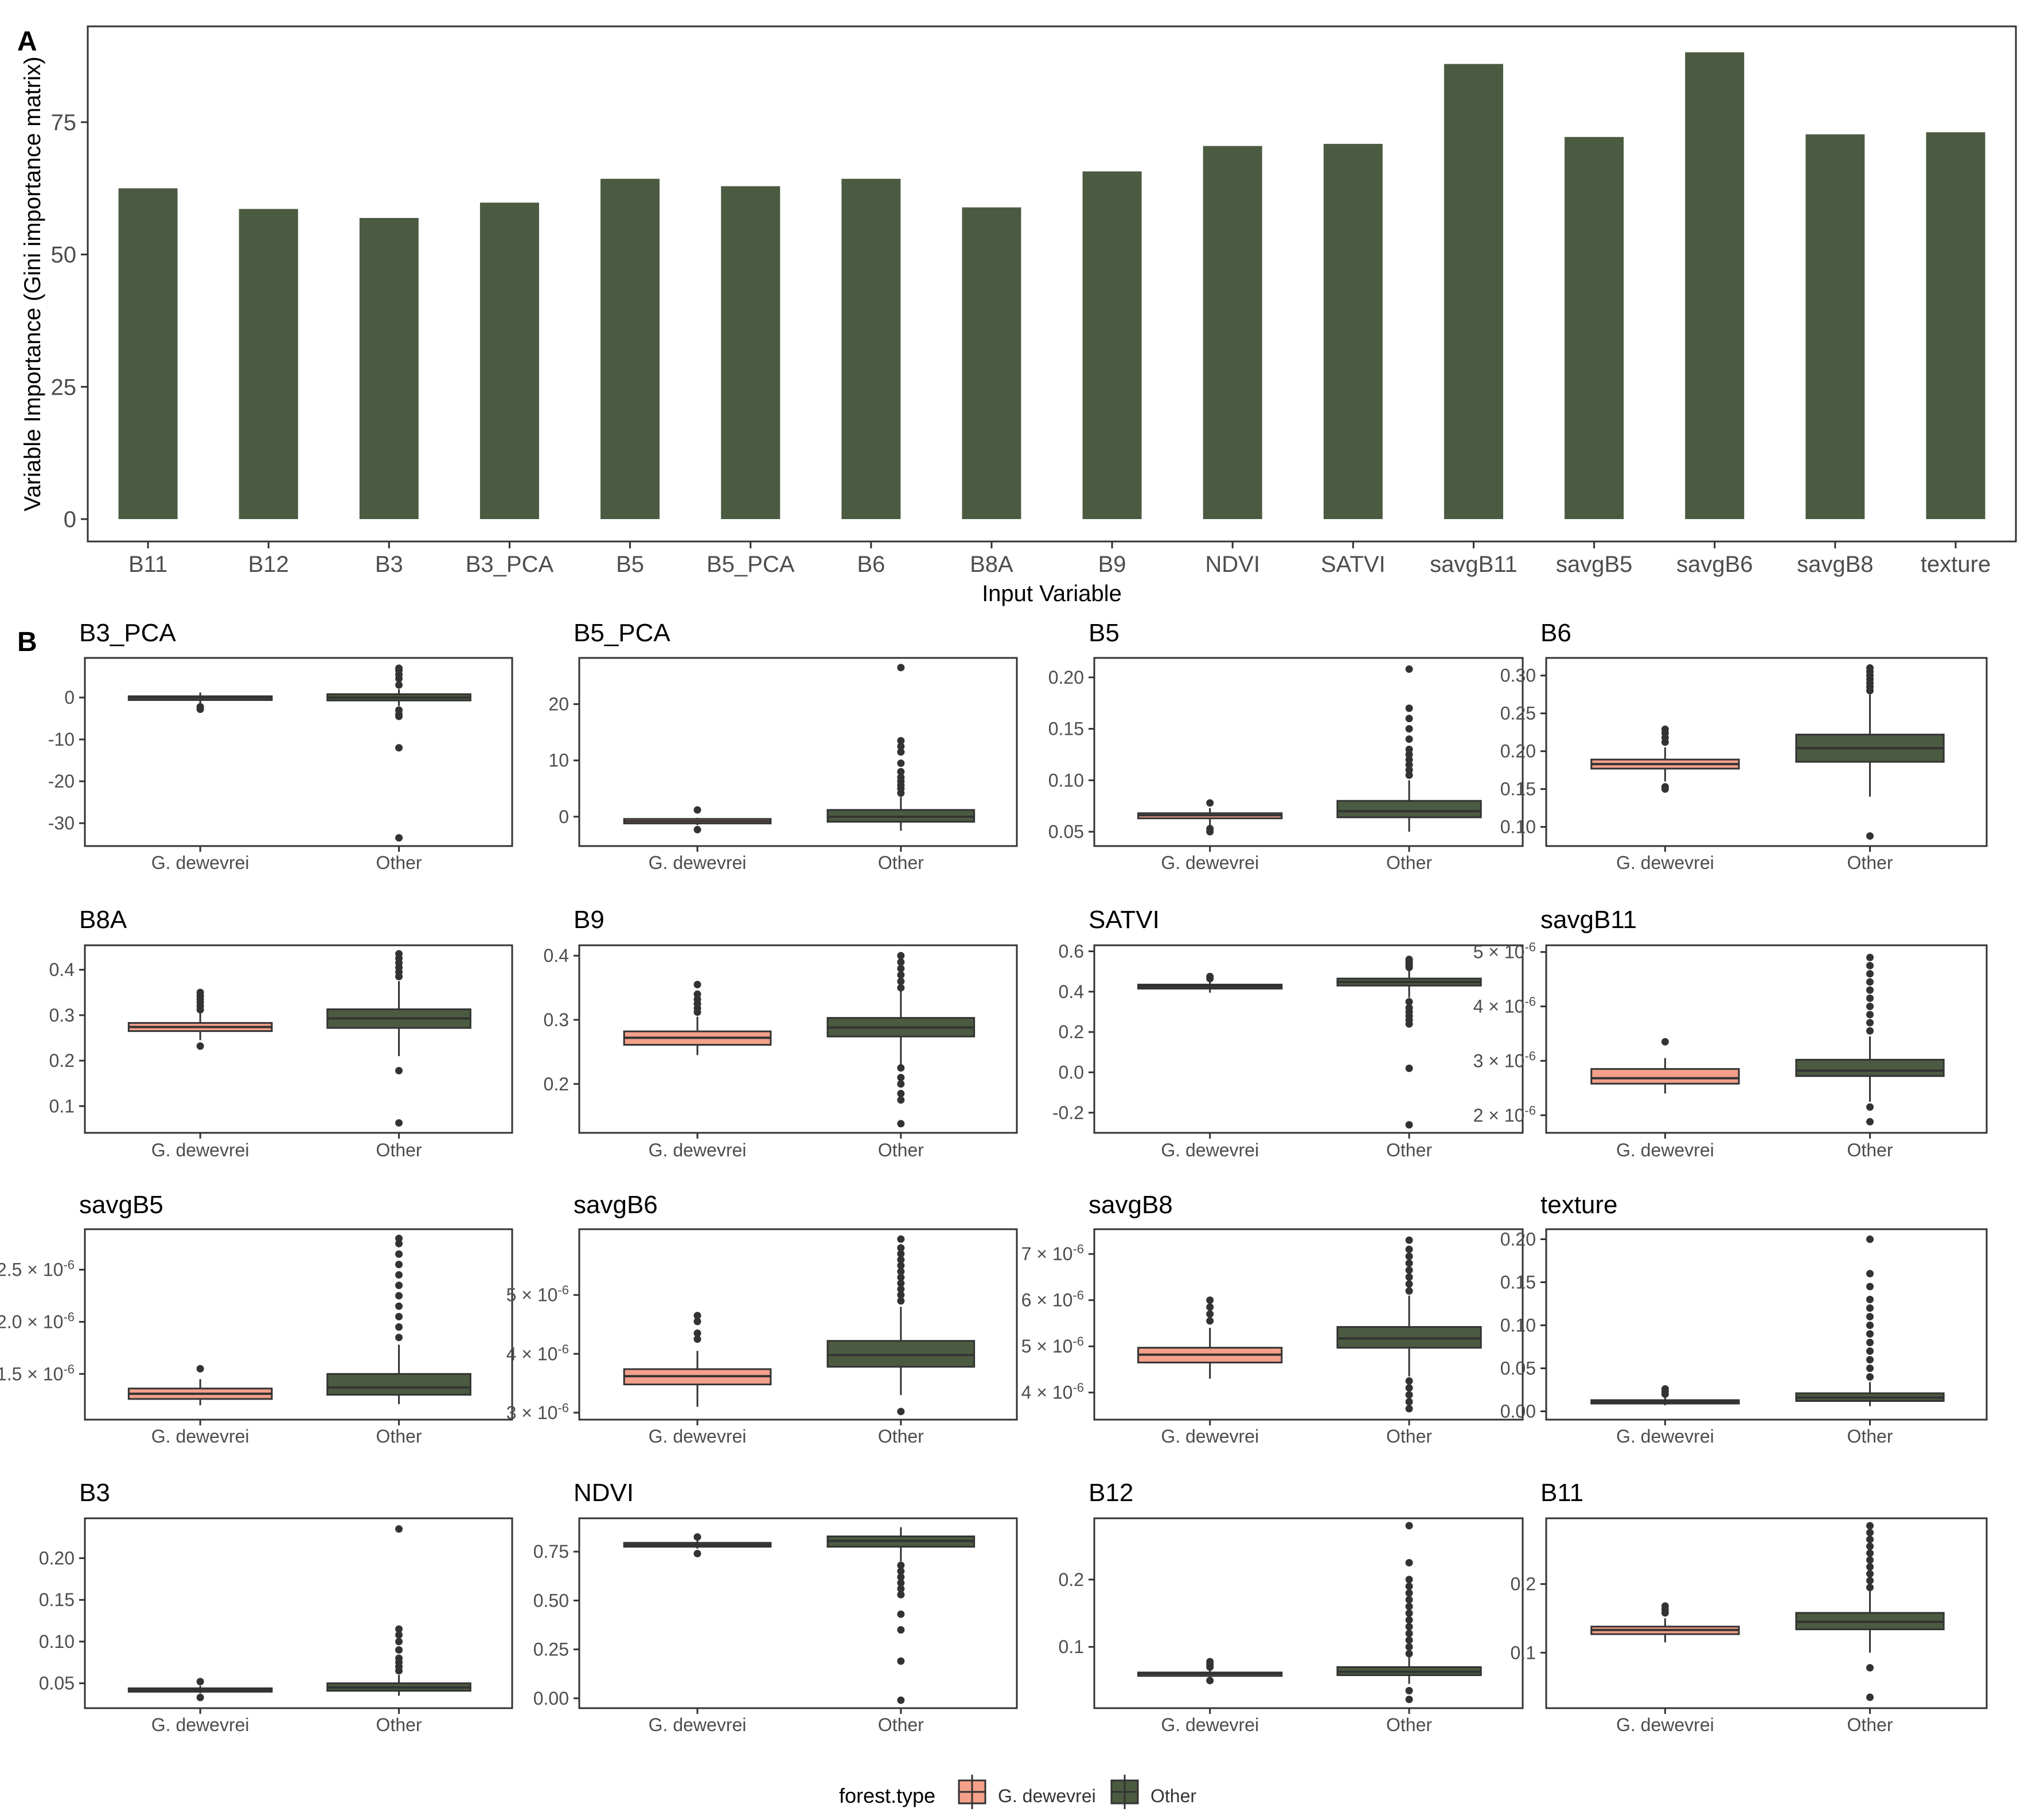 The height and width of the screenshot is (1820, 2040). What do you see at coordinates (1052, 1253) in the screenshot?
I see `y-tick-label: 7 × 10⁻⁶` at bounding box center [1052, 1253].